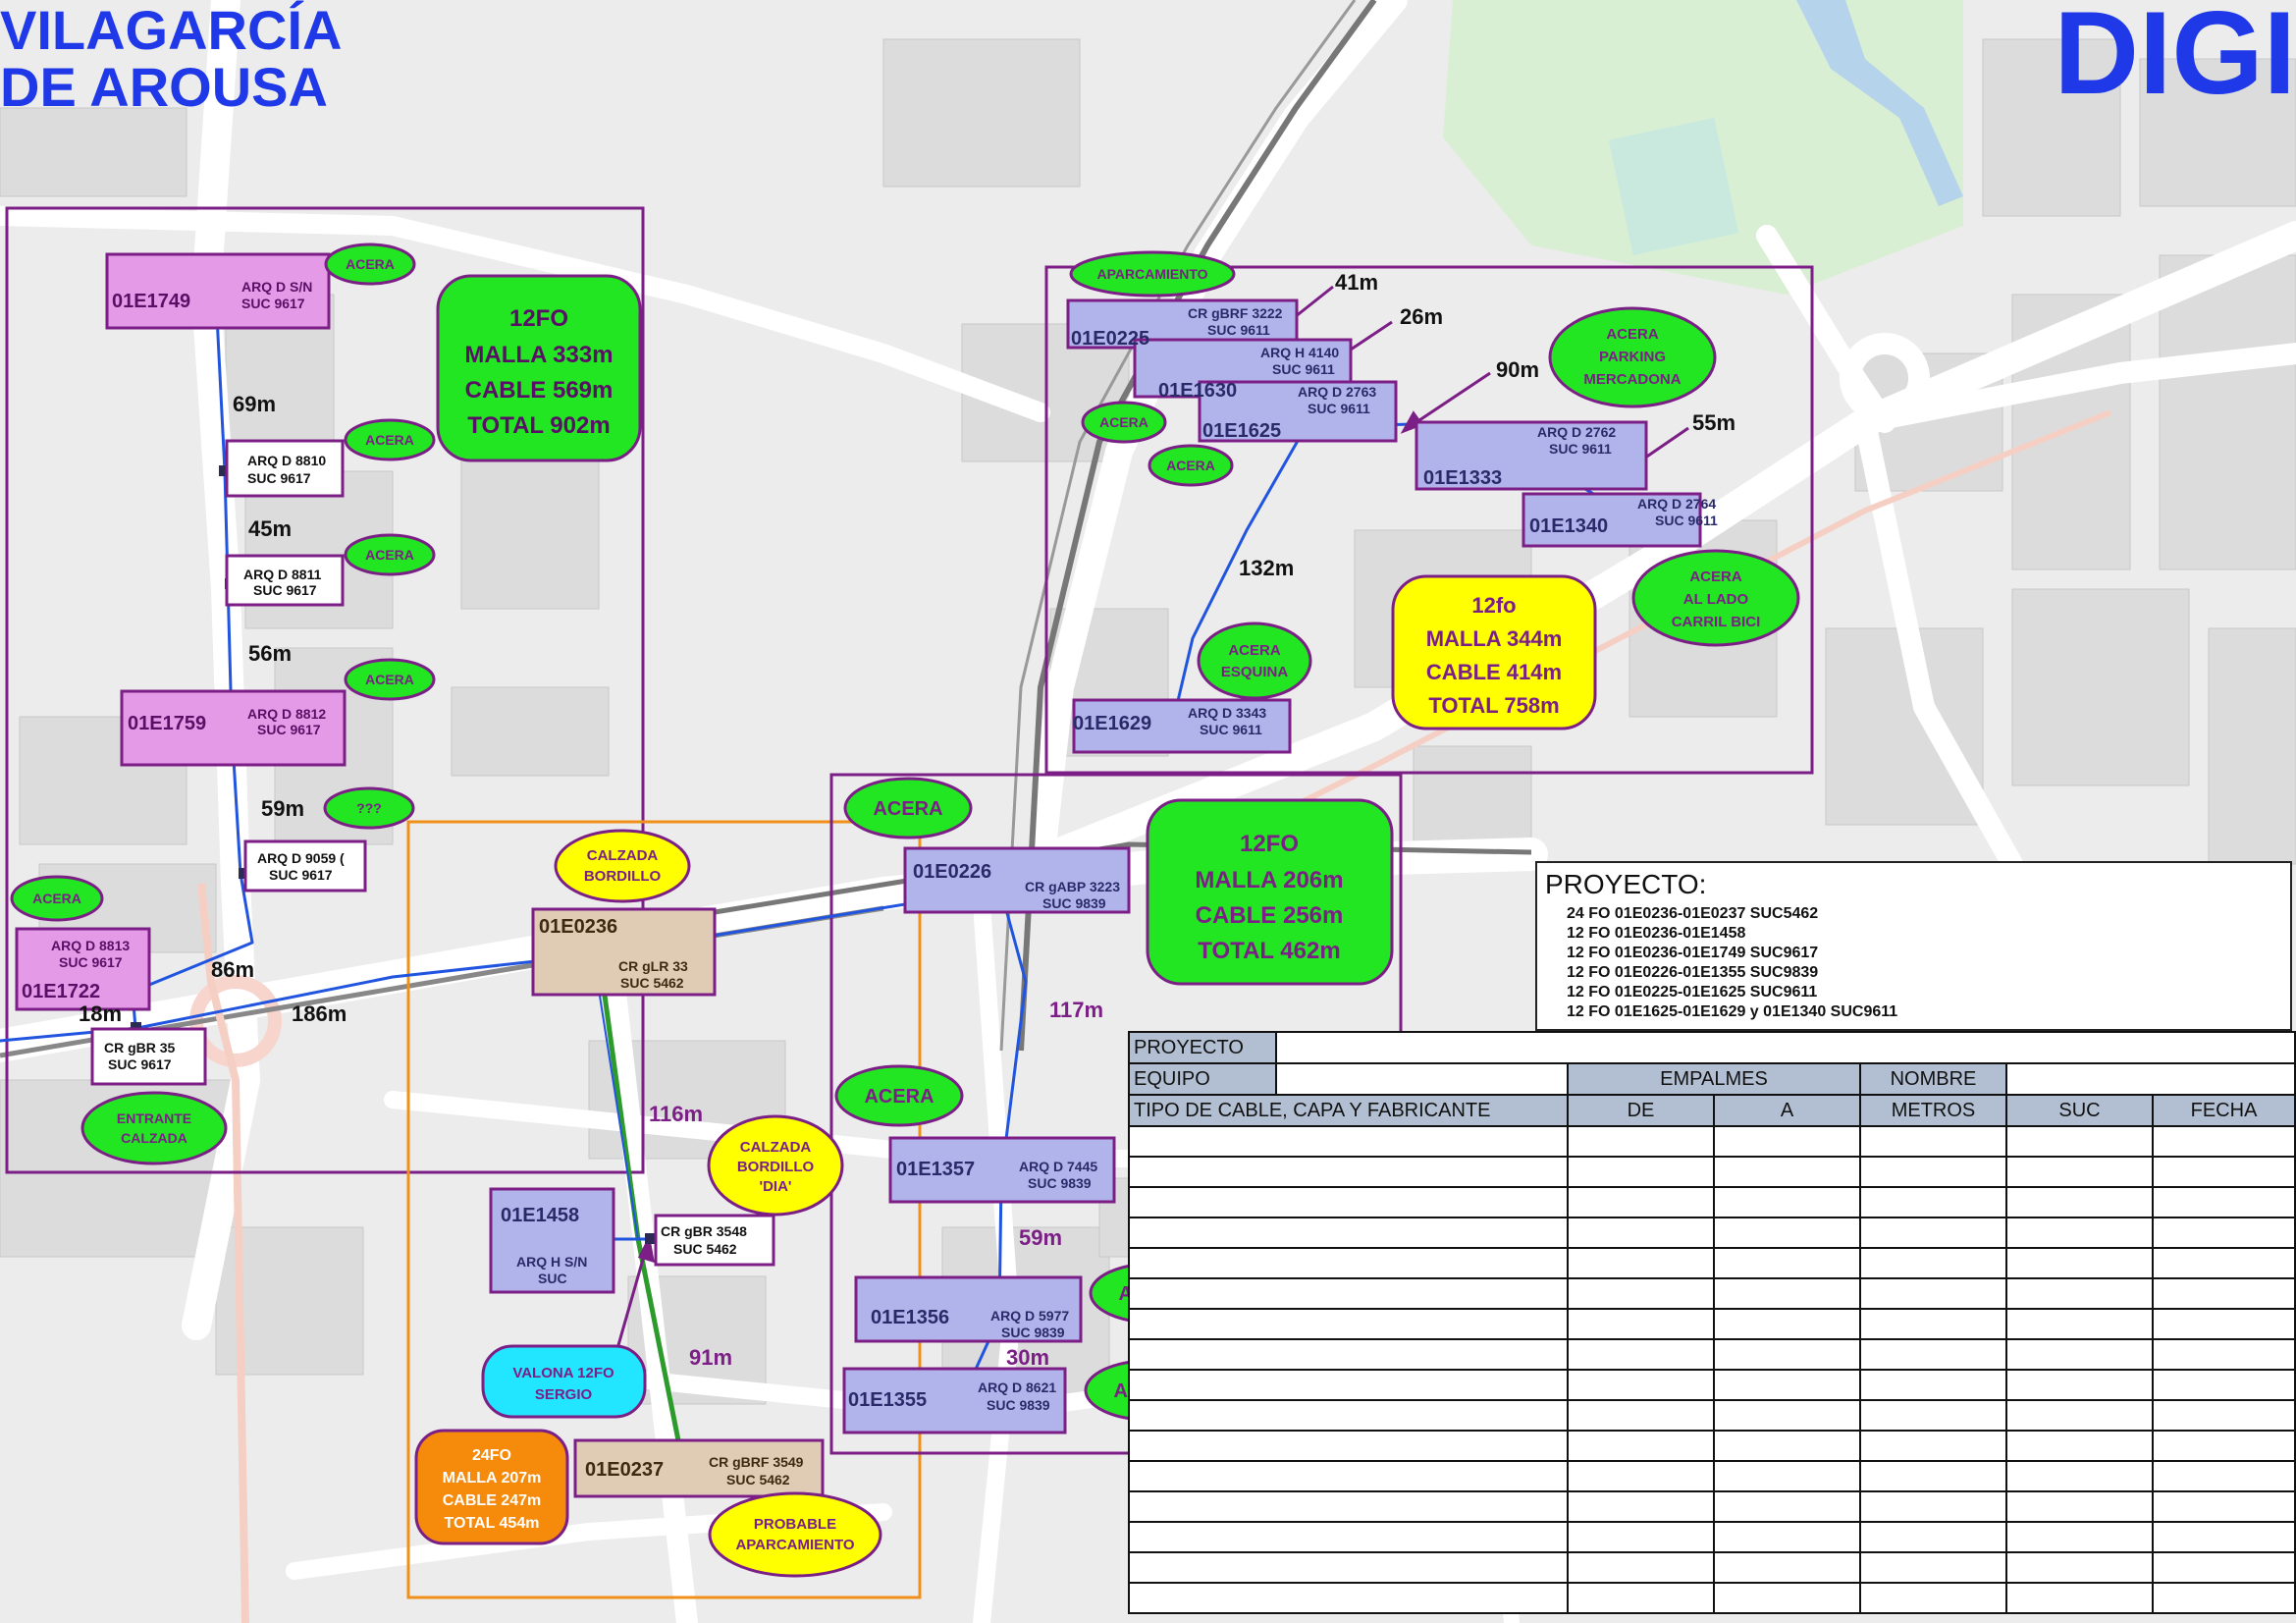  I want to click on equipo-field, so click(1422, 1079).